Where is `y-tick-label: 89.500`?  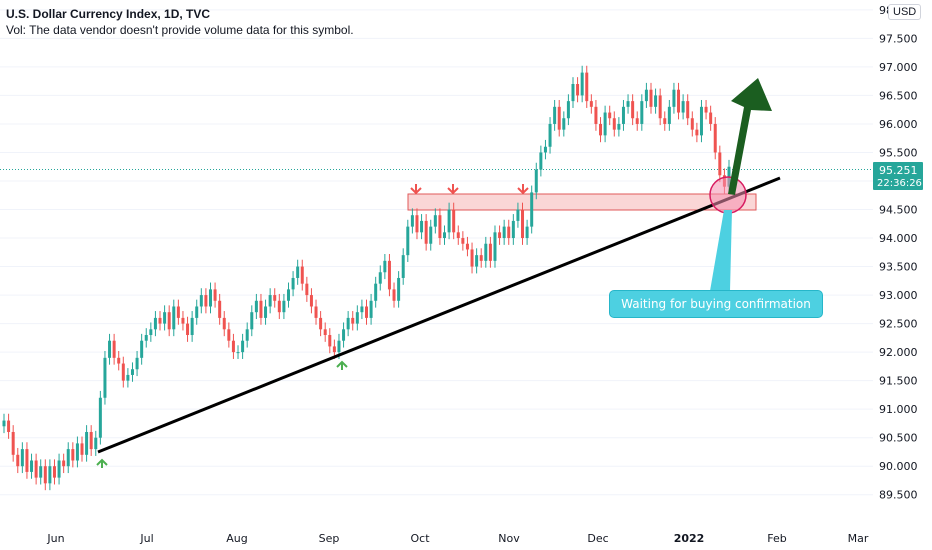 y-tick-label: 89.500 is located at coordinates (898, 495).